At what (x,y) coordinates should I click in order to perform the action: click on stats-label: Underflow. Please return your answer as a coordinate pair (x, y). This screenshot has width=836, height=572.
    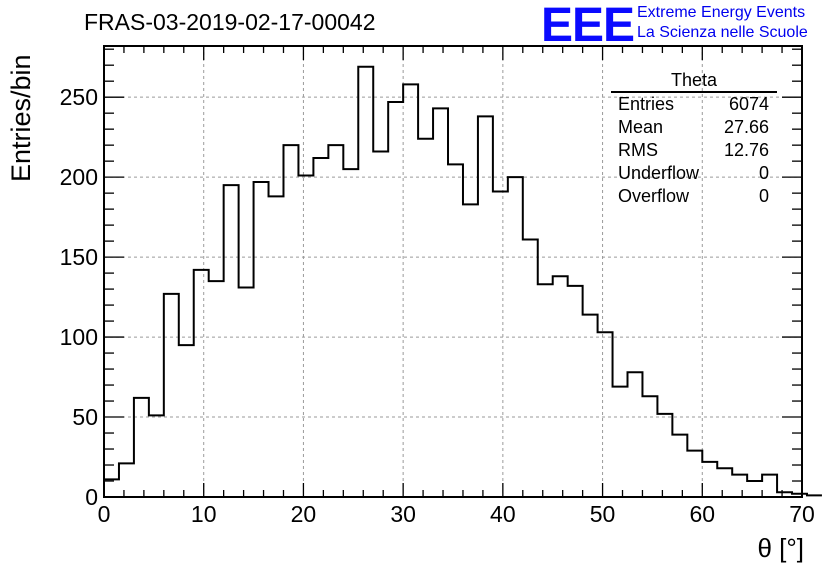
    Looking at the image, I should click on (659, 173).